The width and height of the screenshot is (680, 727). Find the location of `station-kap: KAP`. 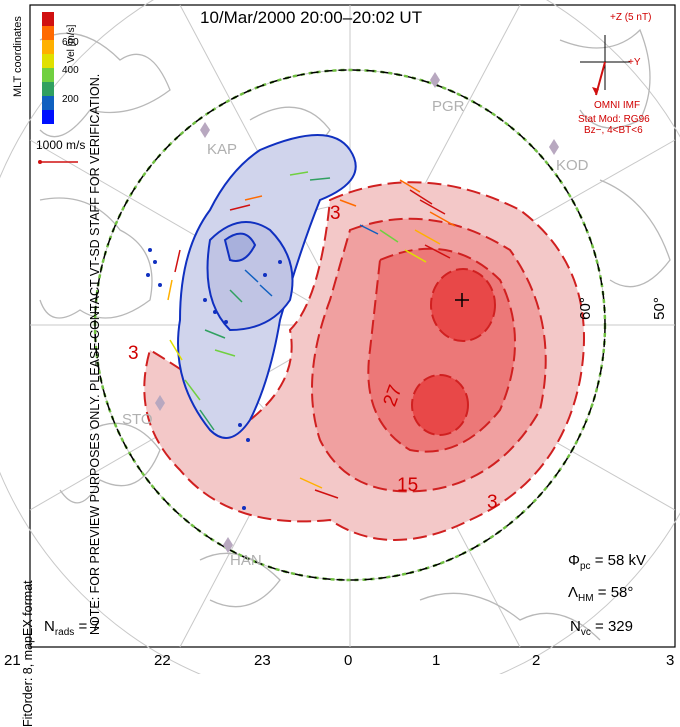

station-kap: KAP is located at coordinates (222, 149).